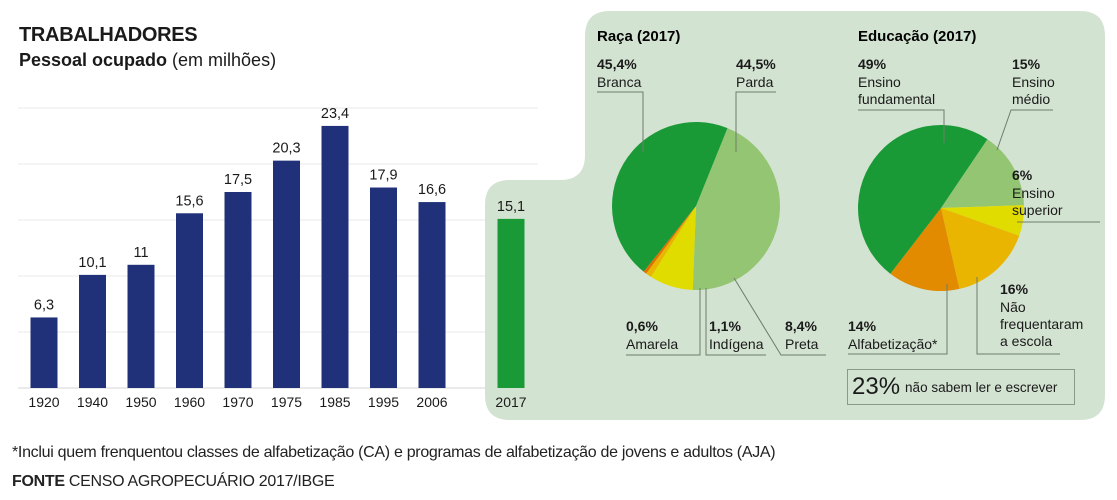 This screenshot has height=500, width=1117. What do you see at coordinates (108, 35) in the screenshot?
I see `chart-title: TRABALHADORES` at bounding box center [108, 35].